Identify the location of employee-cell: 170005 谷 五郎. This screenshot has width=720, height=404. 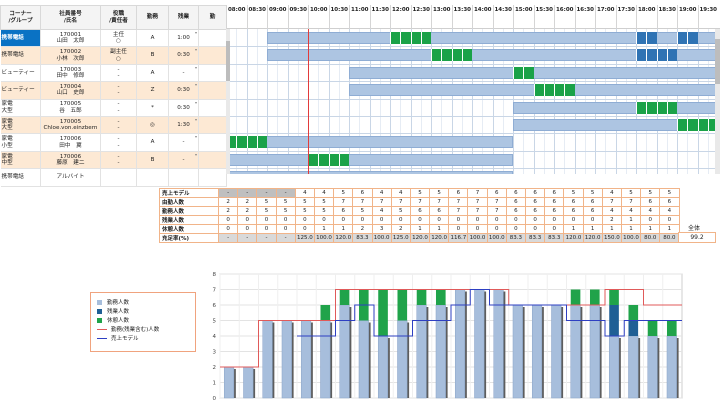
(70, 108).